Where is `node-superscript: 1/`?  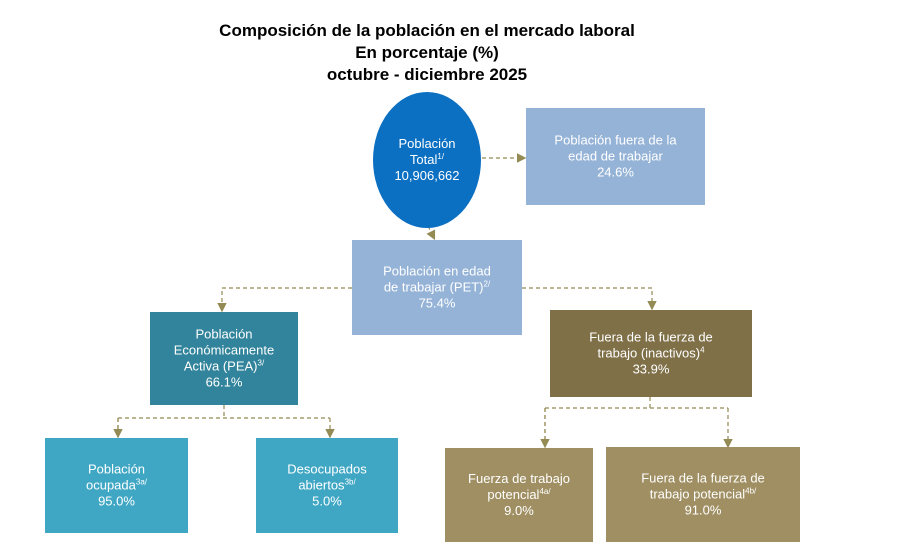 node-superscript: 1/ is located at coordinates (440, 156).